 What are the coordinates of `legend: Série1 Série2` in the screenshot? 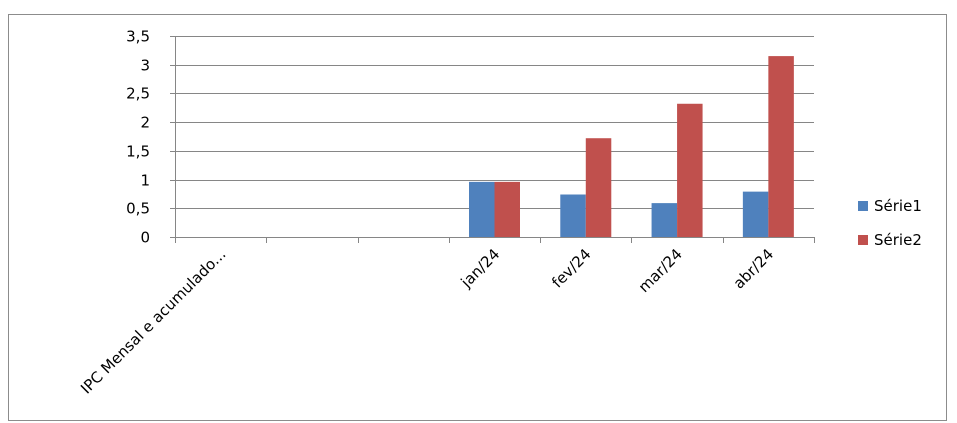 It's located at (890, 223).